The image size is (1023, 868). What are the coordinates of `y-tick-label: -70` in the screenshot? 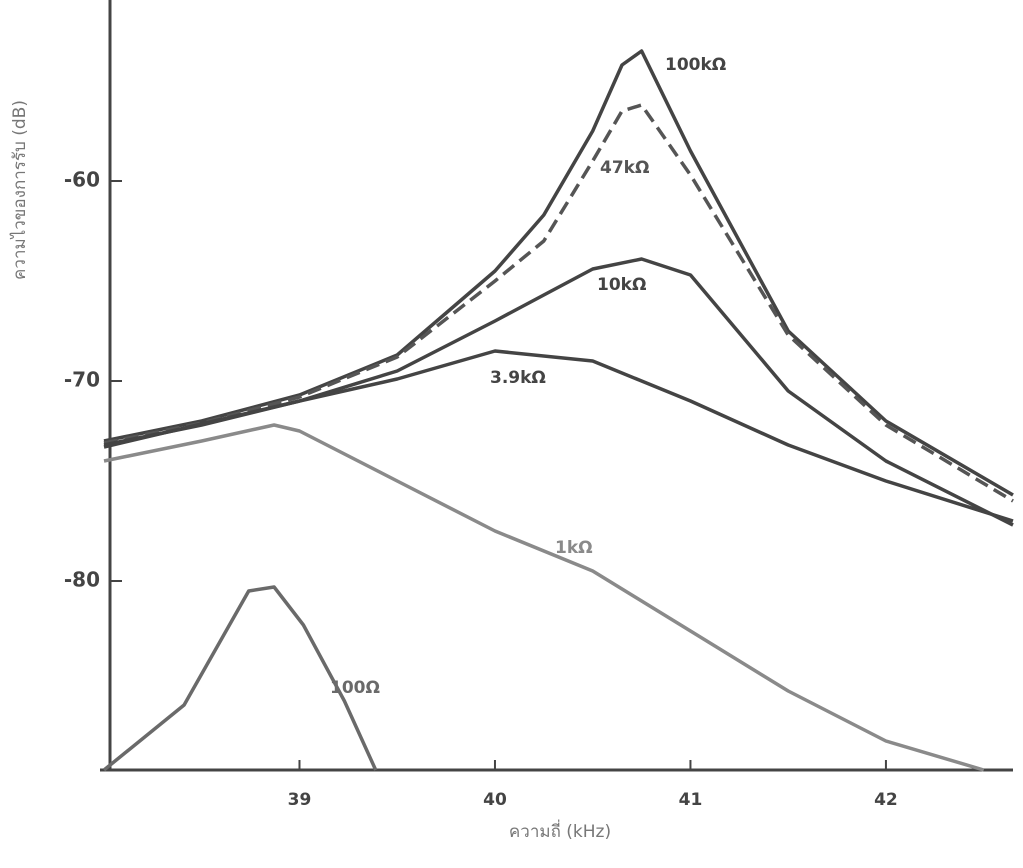 It's located at (82, 380).